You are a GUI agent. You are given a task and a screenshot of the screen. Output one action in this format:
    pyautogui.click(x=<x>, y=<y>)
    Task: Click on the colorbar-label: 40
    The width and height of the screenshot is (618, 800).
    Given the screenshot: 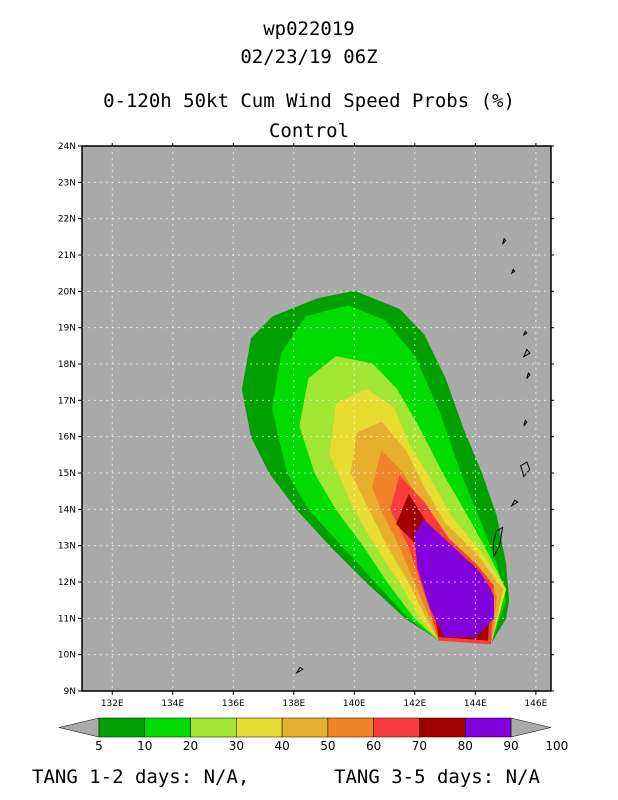 What is the action you would take?
    pyautogui.click(x=281, y=746)
    